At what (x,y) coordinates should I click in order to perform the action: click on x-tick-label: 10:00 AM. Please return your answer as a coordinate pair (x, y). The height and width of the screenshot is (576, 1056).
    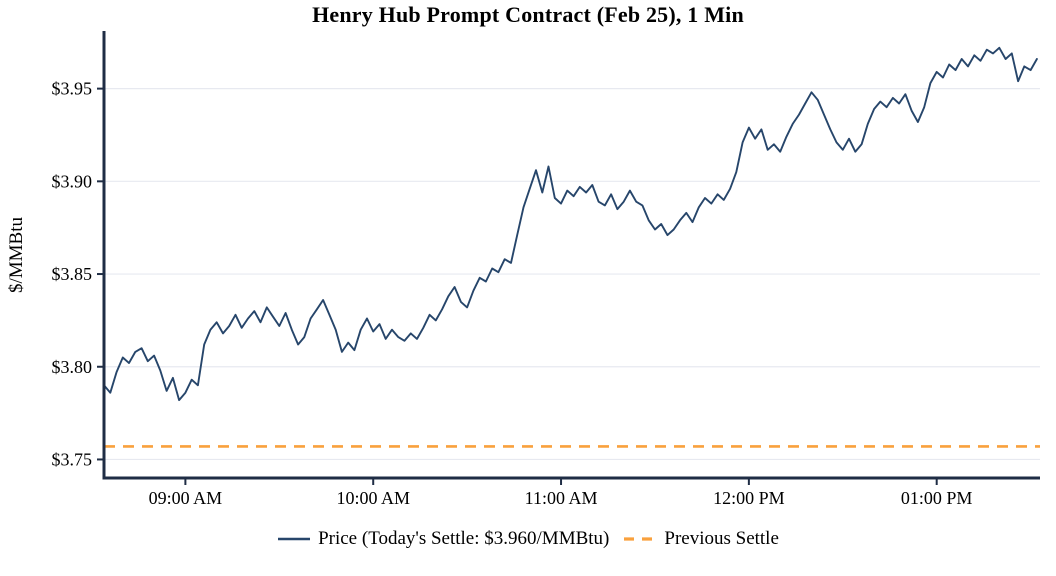
    Looking at the image, I should click on (373, 498).